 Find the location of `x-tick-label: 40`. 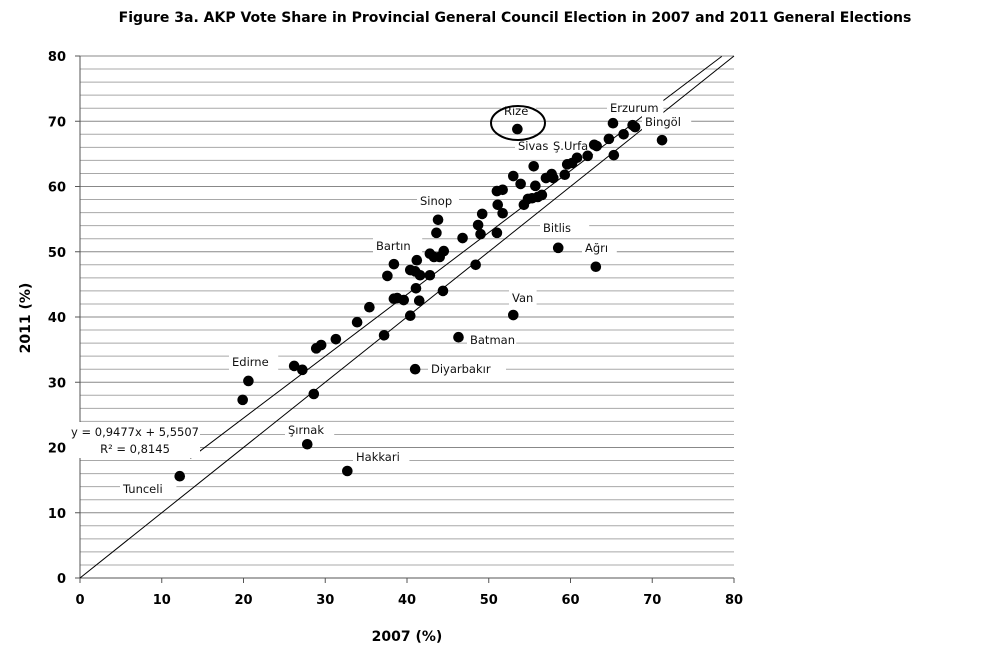

x-tick-label: 40 is located at coordinates (407, 600).